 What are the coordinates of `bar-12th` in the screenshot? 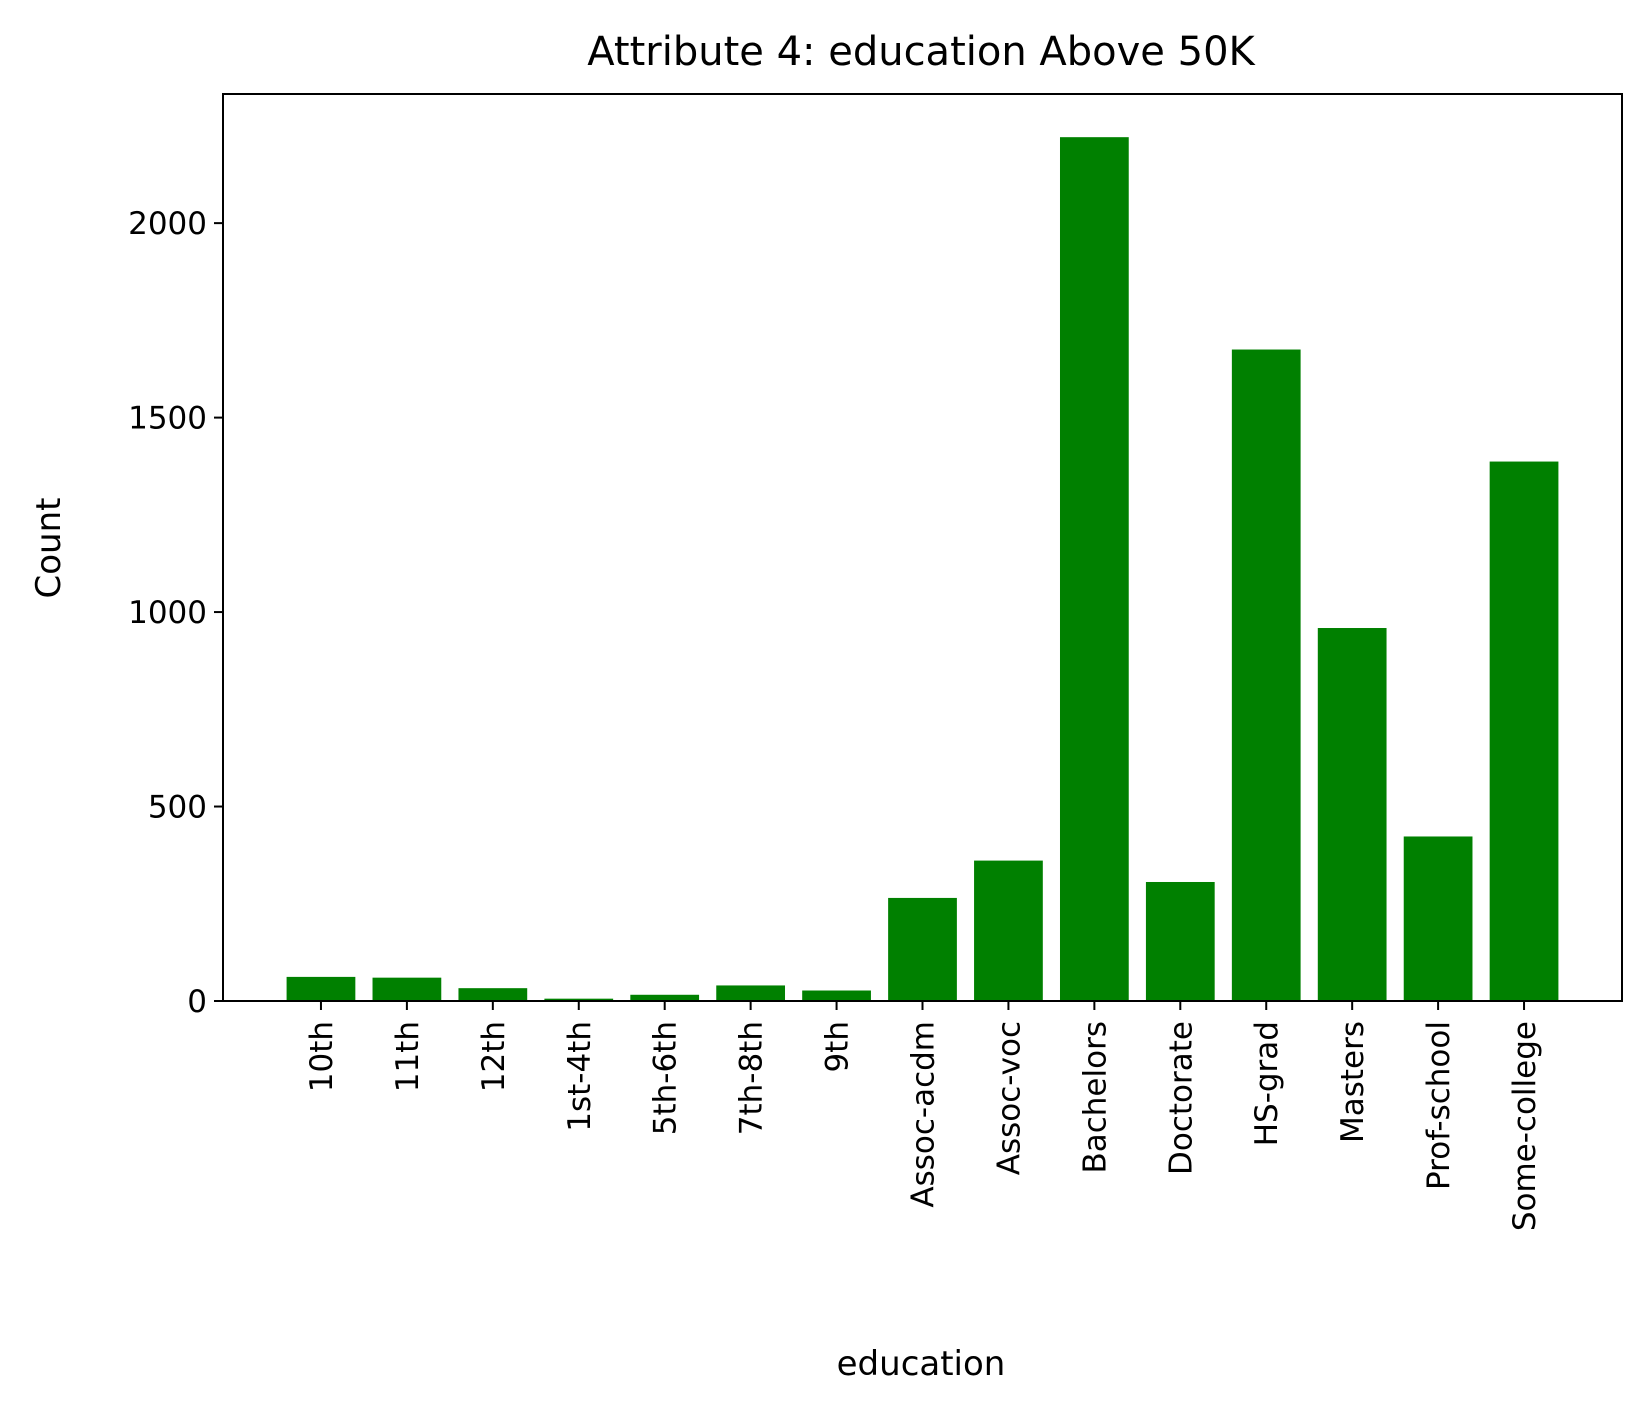 It's located at (493, 994).